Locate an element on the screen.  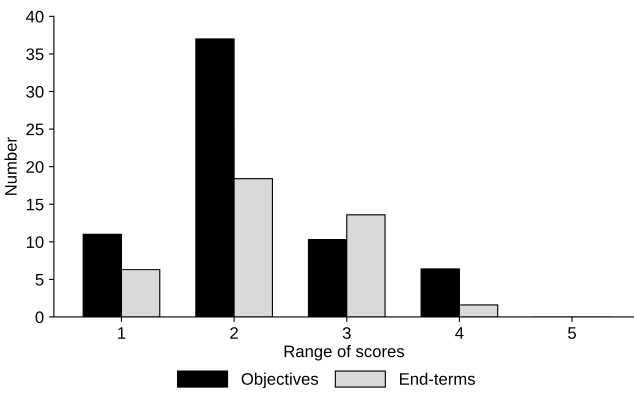
x-tick-label: 5 is located at coordinates (572, 333).